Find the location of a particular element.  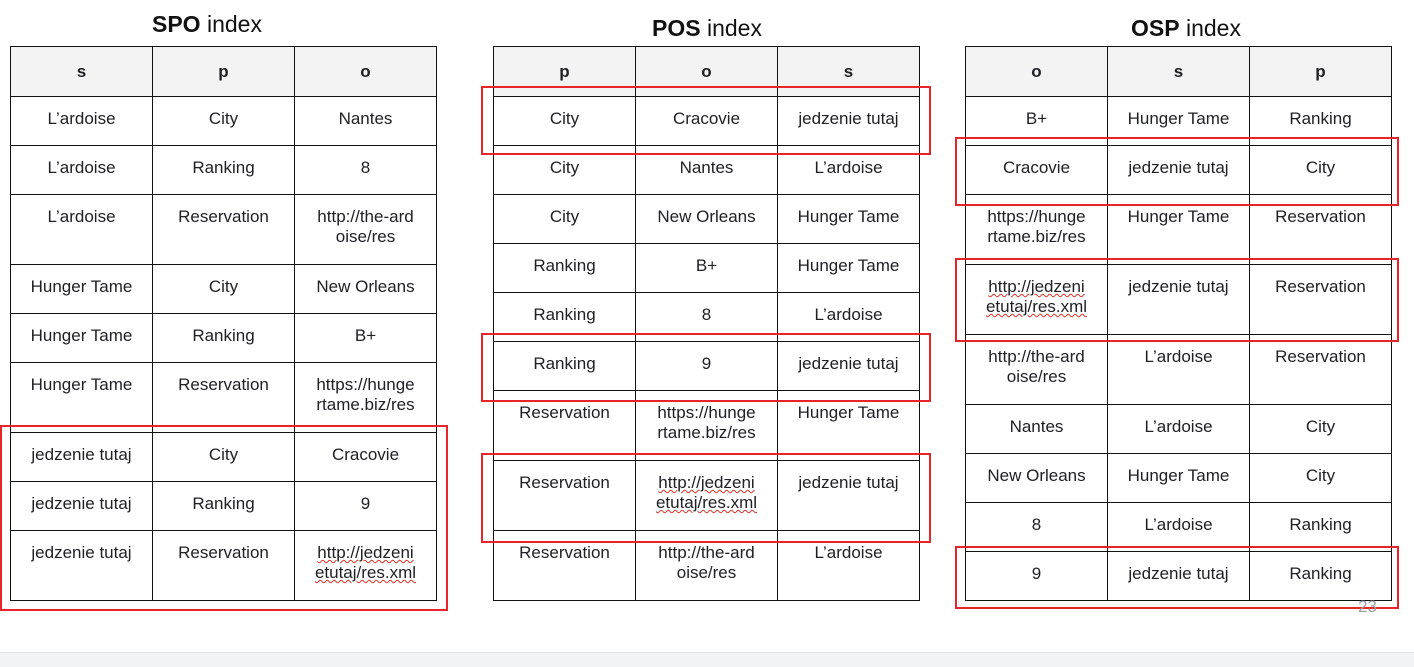

table-row: City New Orleans Hunger Tame is located at coordinates (706, 219).